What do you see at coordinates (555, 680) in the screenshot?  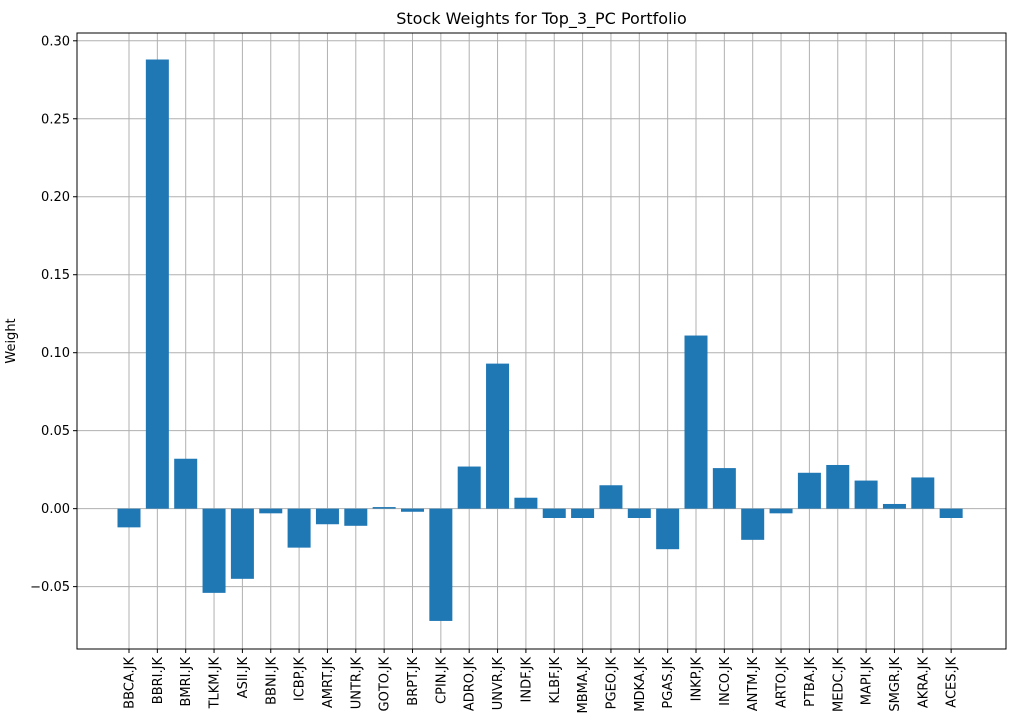 I see `x-tick-label: KLBF.JK` at bounding box center [555, 680].